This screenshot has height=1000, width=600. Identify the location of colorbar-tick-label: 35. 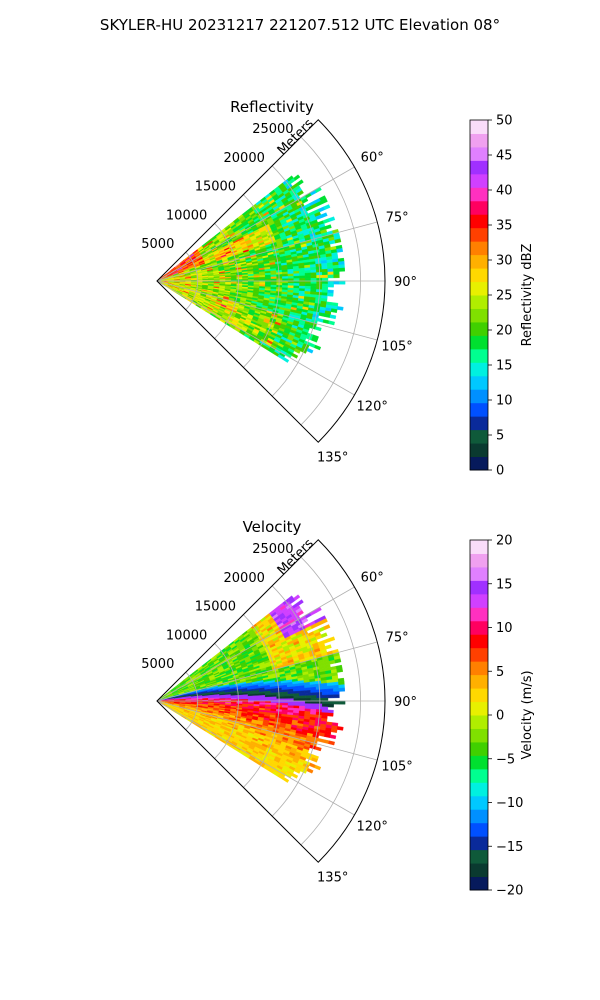
(504, 226).